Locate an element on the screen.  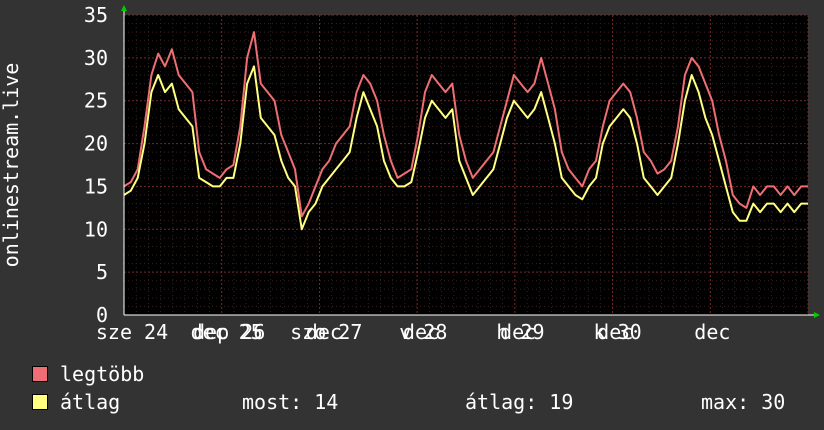
x-tick-label: dep 26 is located at coordinates (229, 332).